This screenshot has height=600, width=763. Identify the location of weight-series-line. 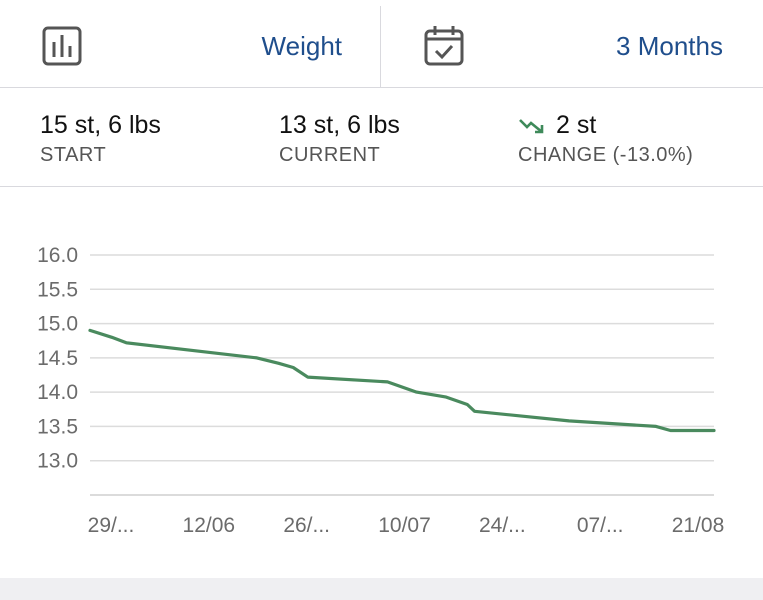
(402, 380).